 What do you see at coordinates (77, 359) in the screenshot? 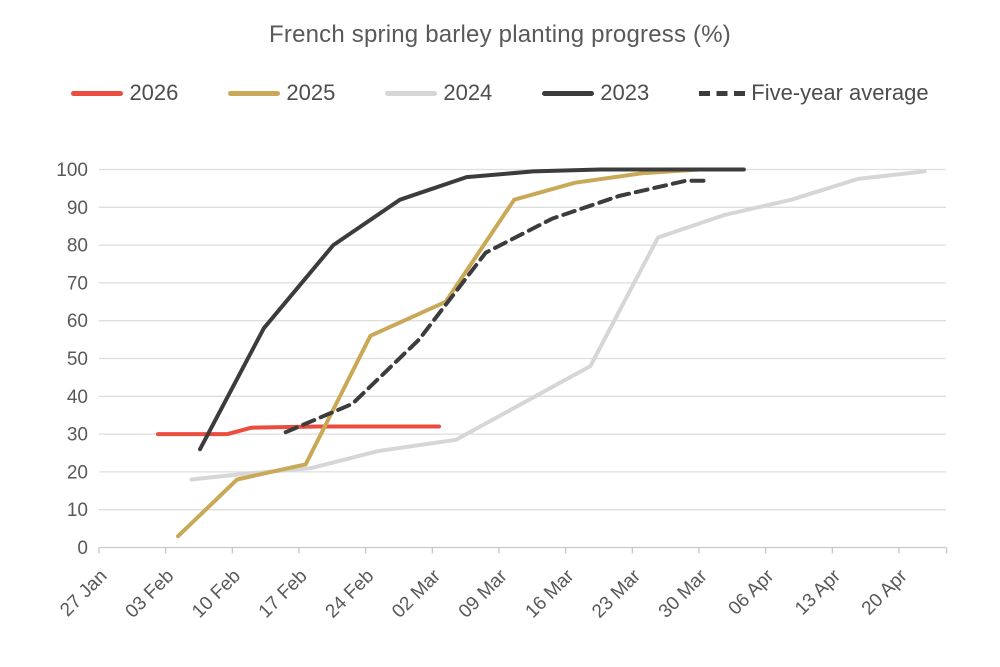
I see `y-axis-label-50: 50` at bounding box center [77, 359].